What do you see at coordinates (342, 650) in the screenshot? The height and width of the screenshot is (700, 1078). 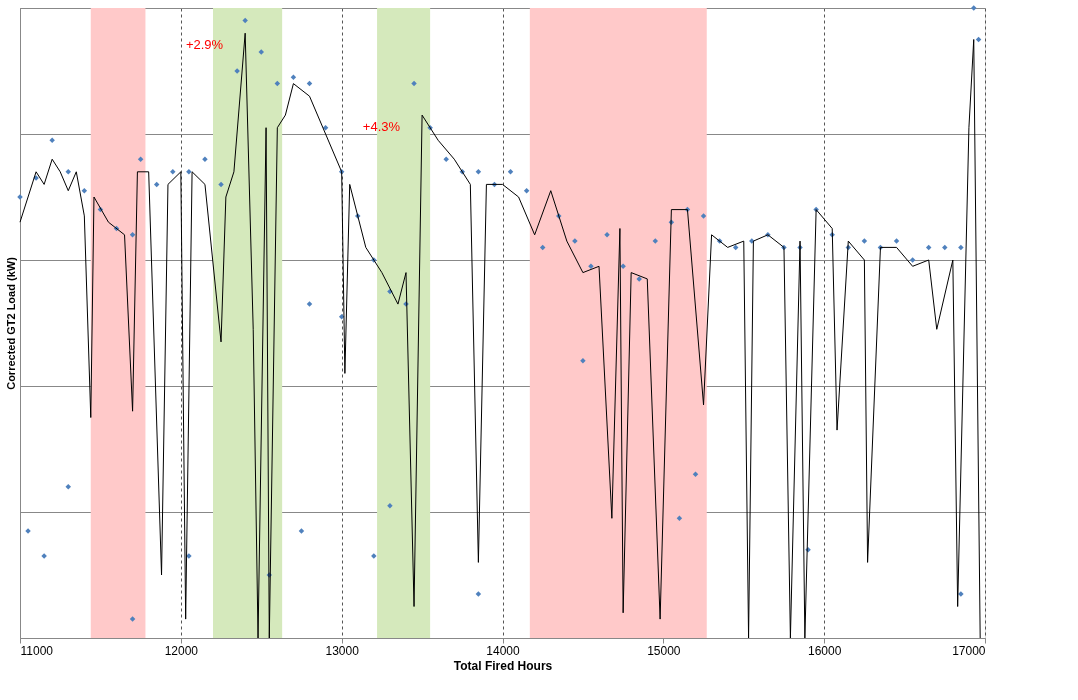 I see `x-tick-label: 13000` at bounding box center [342, 650].